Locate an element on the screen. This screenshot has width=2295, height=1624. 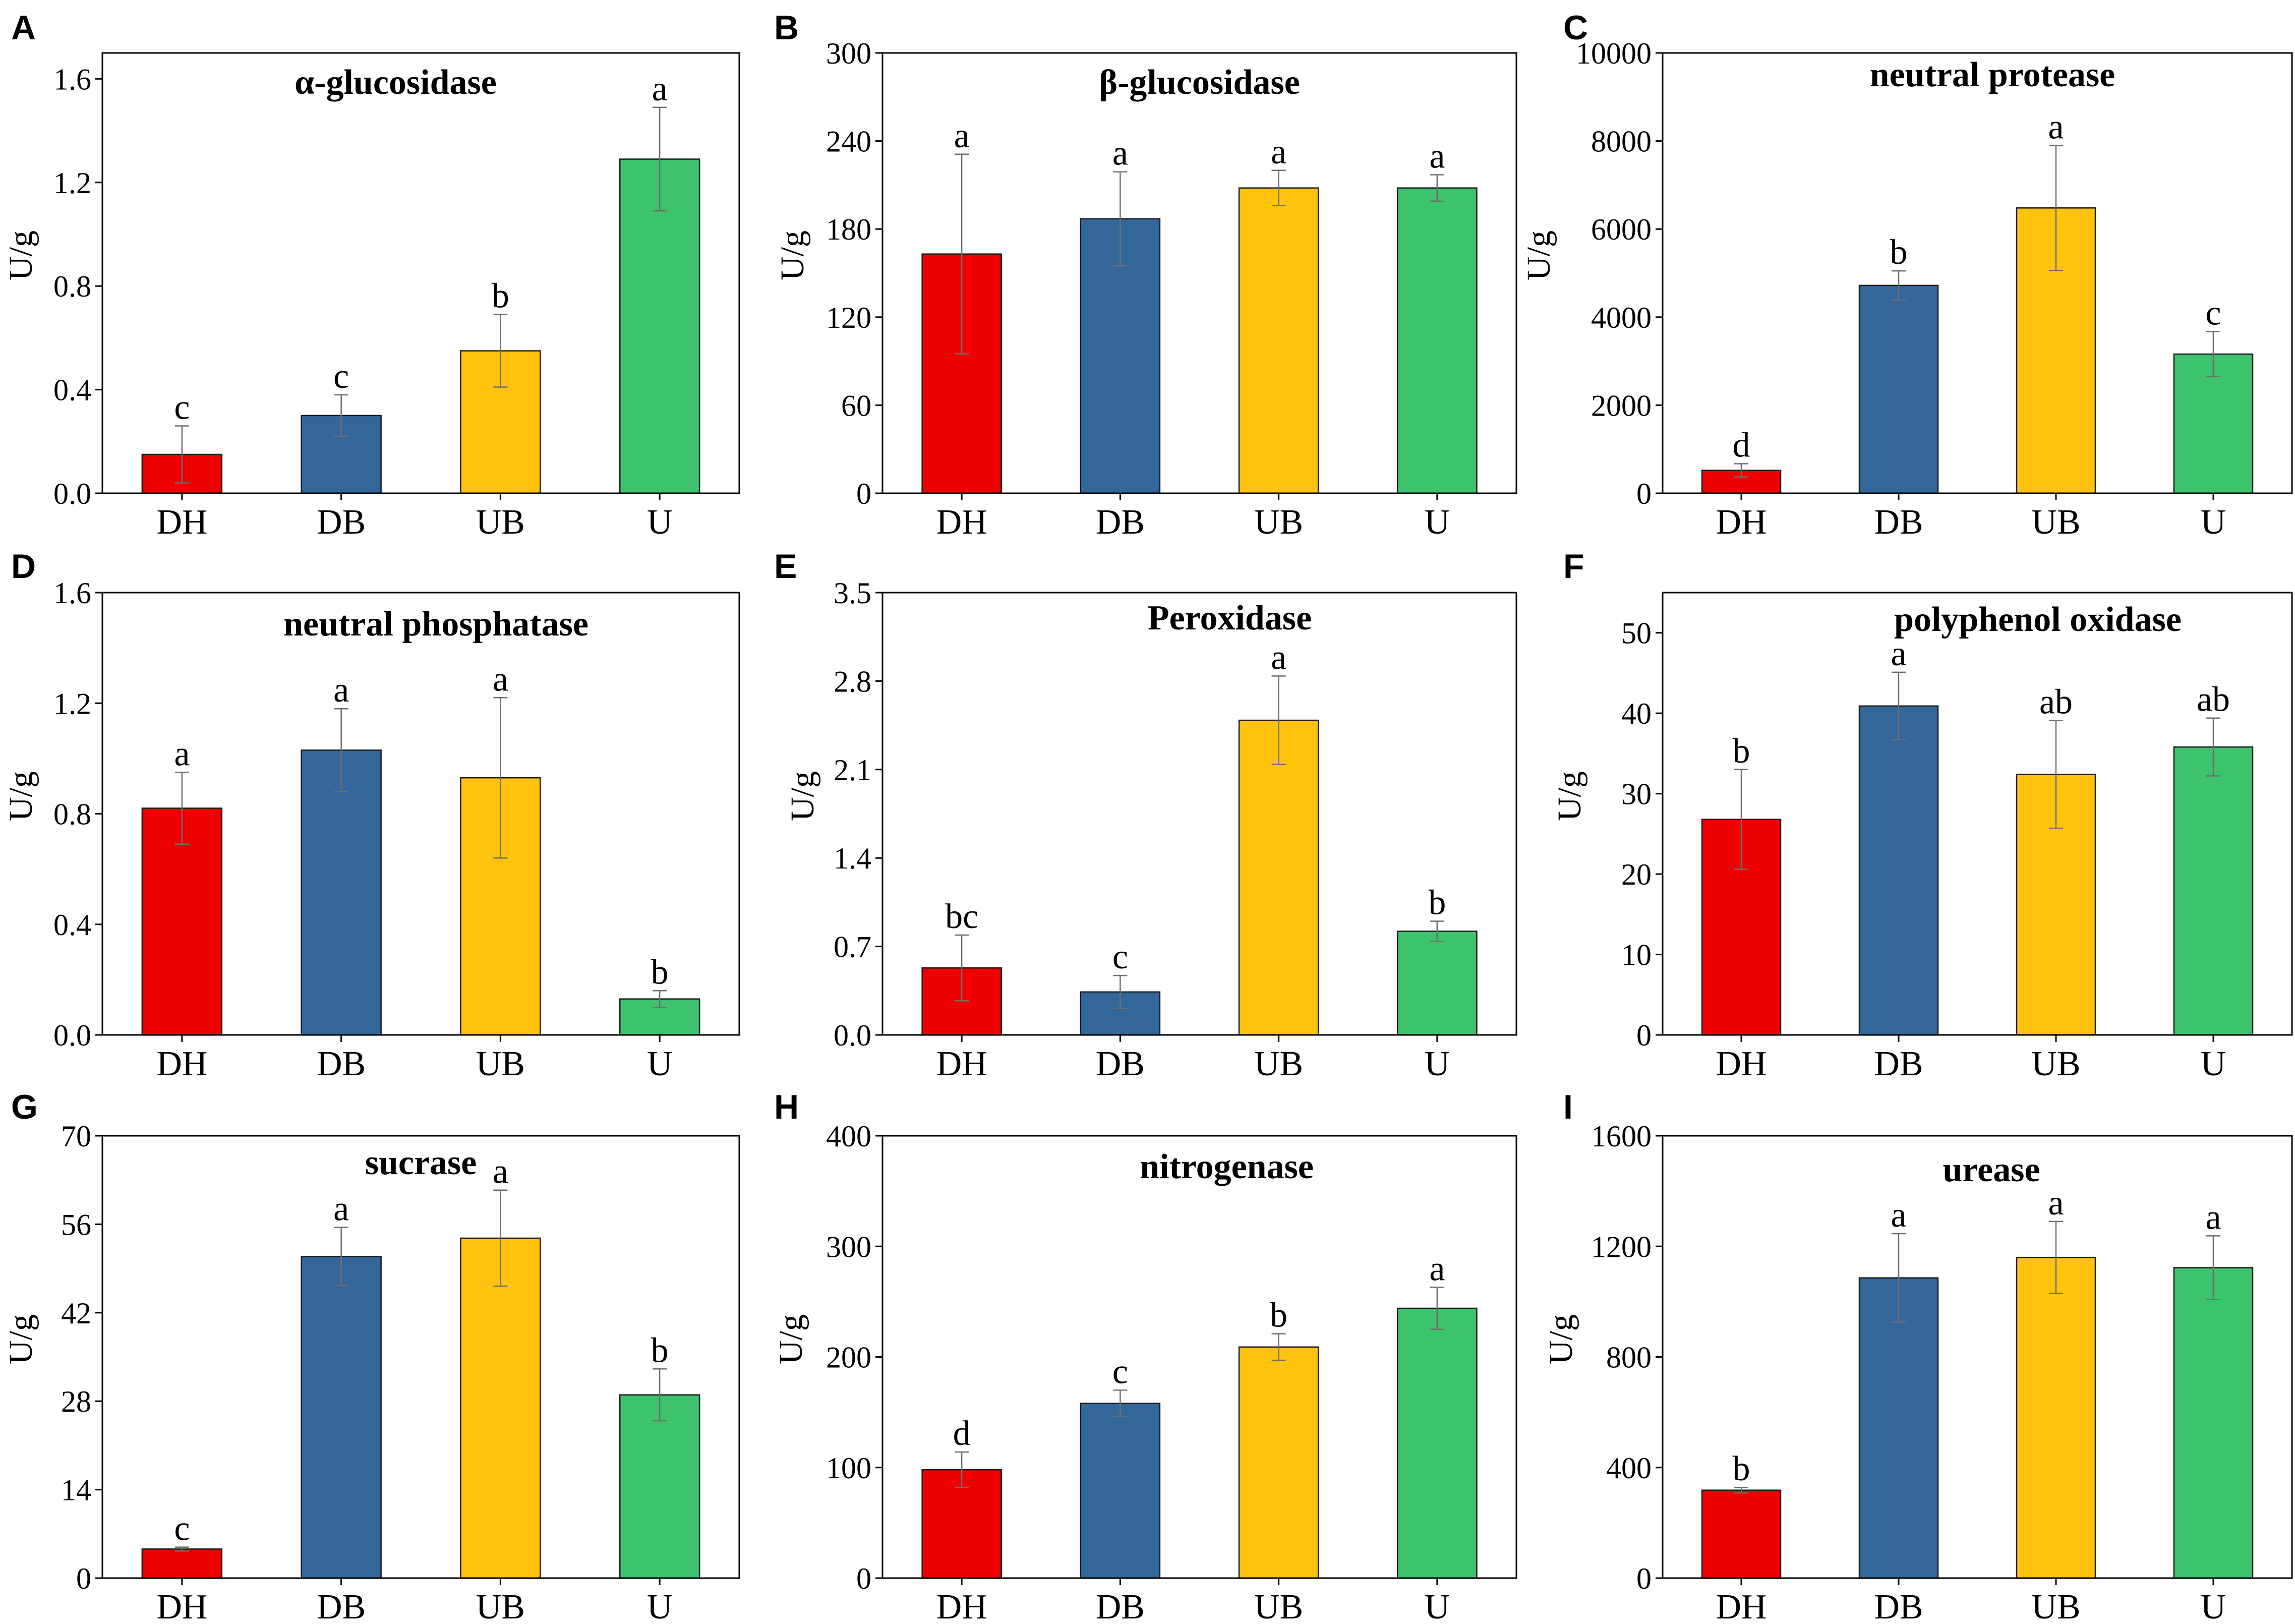
y-tick-label: 40 is located at coordinates (1637, 713).